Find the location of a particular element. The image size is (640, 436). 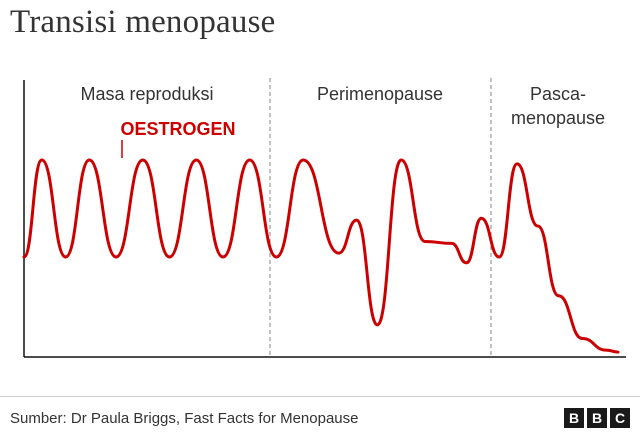

series-label-oestrogen: OESTROGEN is located at coordinates (177, 129).